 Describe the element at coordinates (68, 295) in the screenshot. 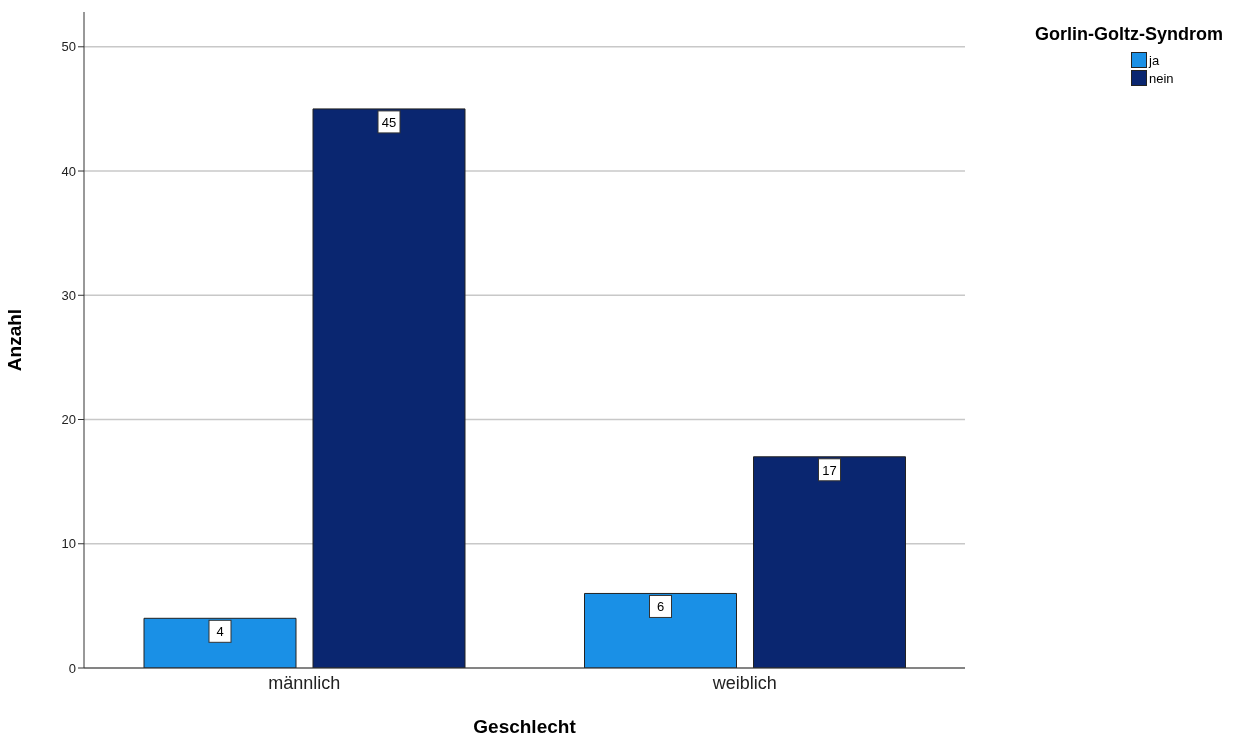

I see `y-tick-label: 30` at that location.